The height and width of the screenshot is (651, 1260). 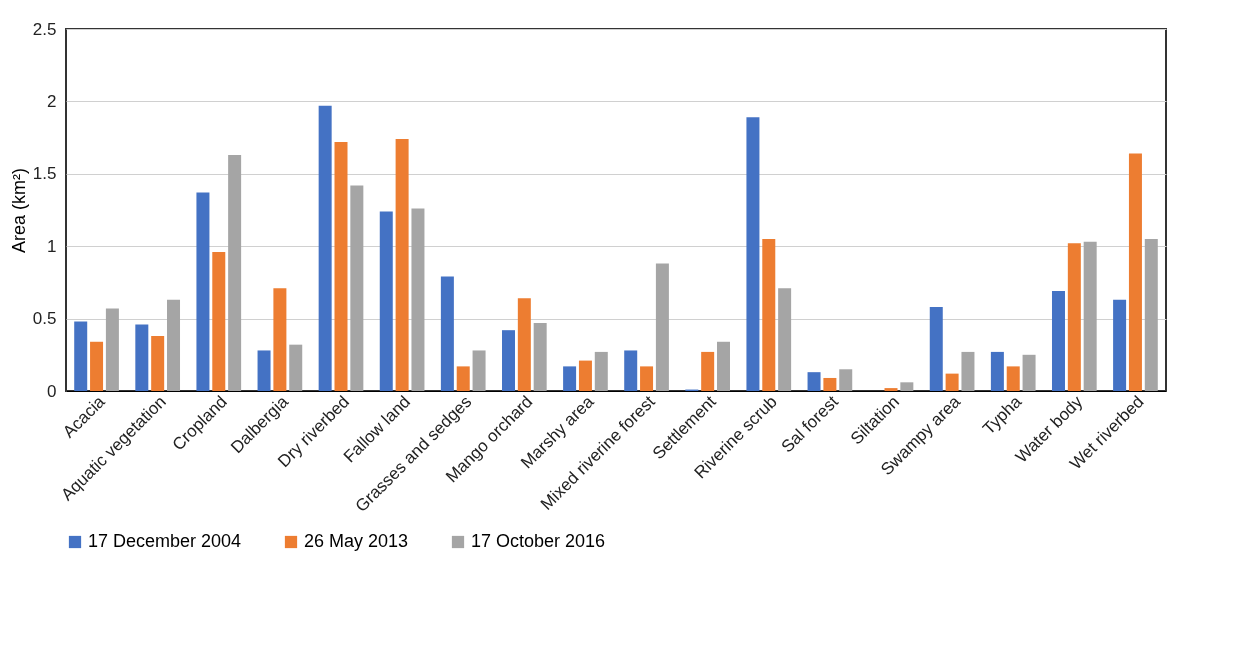 What do you see at coordinates (44, 174) in the screenshot?
I see `y-tick-label: 1.5` at bounding box center [44, 174].